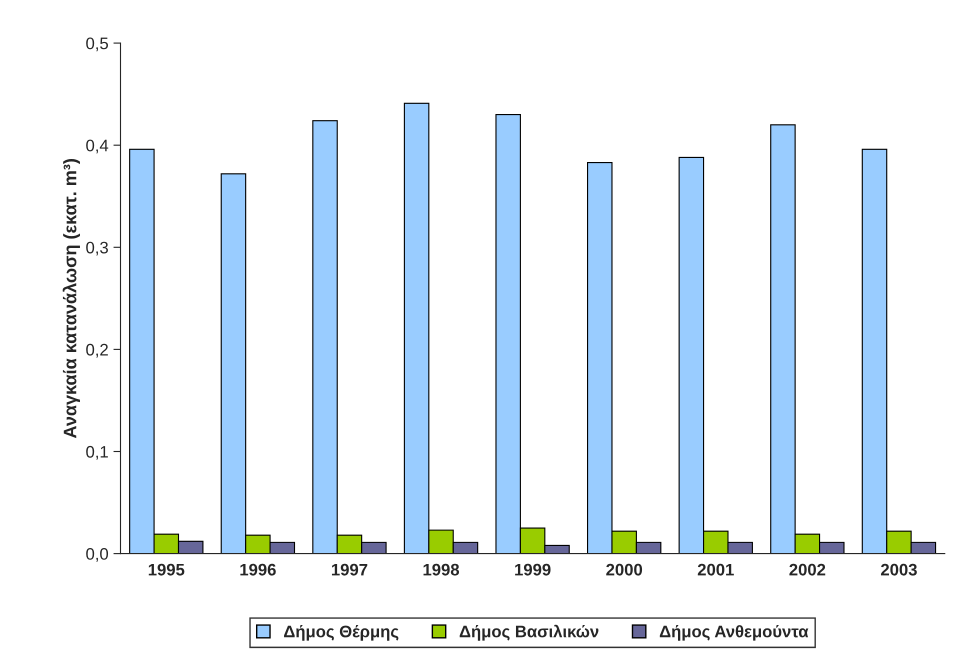 The image size is (964, 663). I want to click on x-tick-label: 2002, so click(807, 570).